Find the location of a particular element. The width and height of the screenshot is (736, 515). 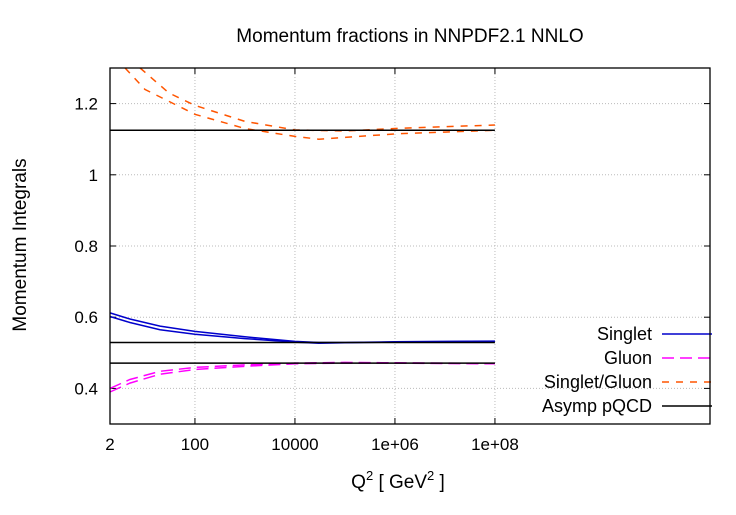

legend-label: Gluon is located at coordinates (628, 358).